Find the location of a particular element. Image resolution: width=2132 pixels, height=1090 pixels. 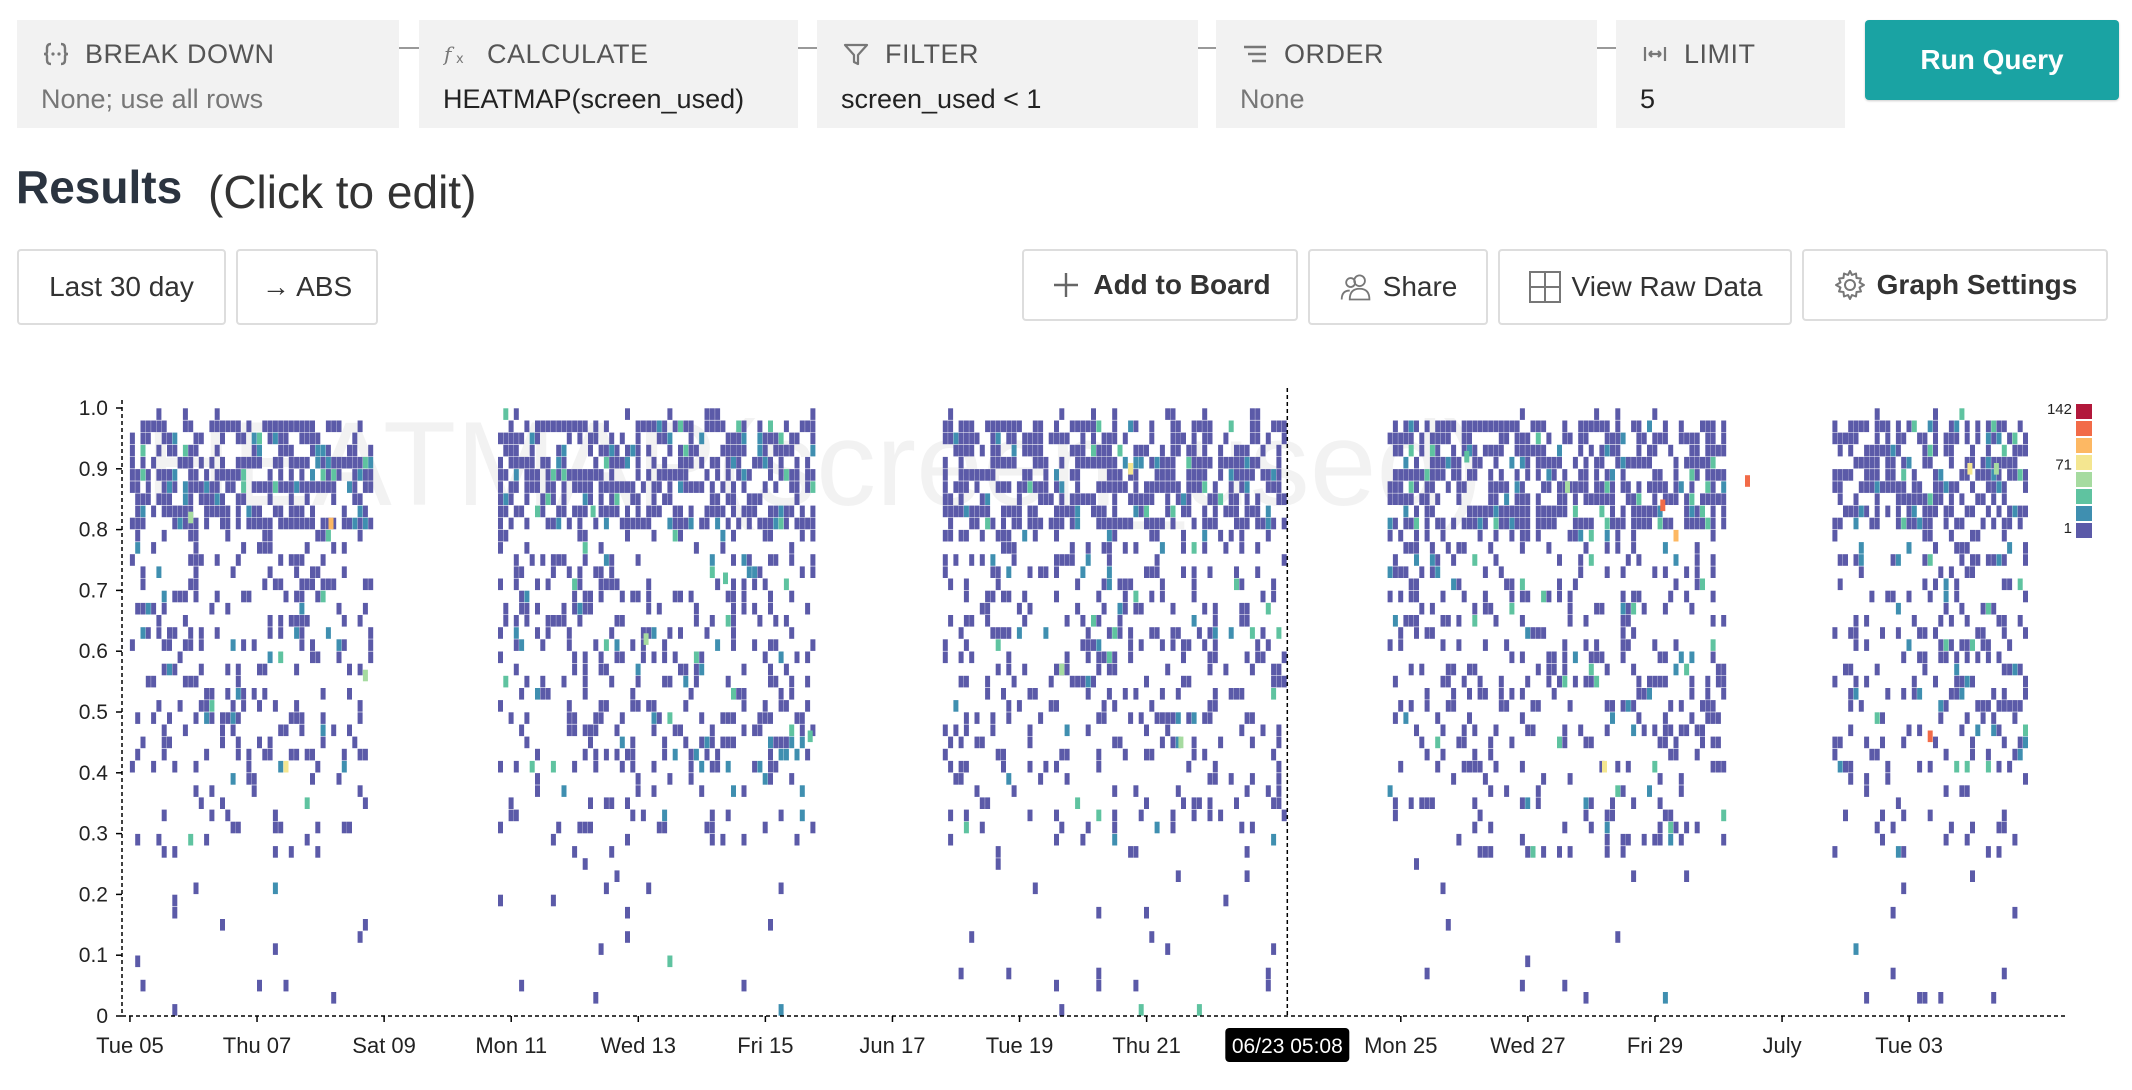

filter-clause: FILTER screen_used < 1 is located at coordinates (1007, 74).